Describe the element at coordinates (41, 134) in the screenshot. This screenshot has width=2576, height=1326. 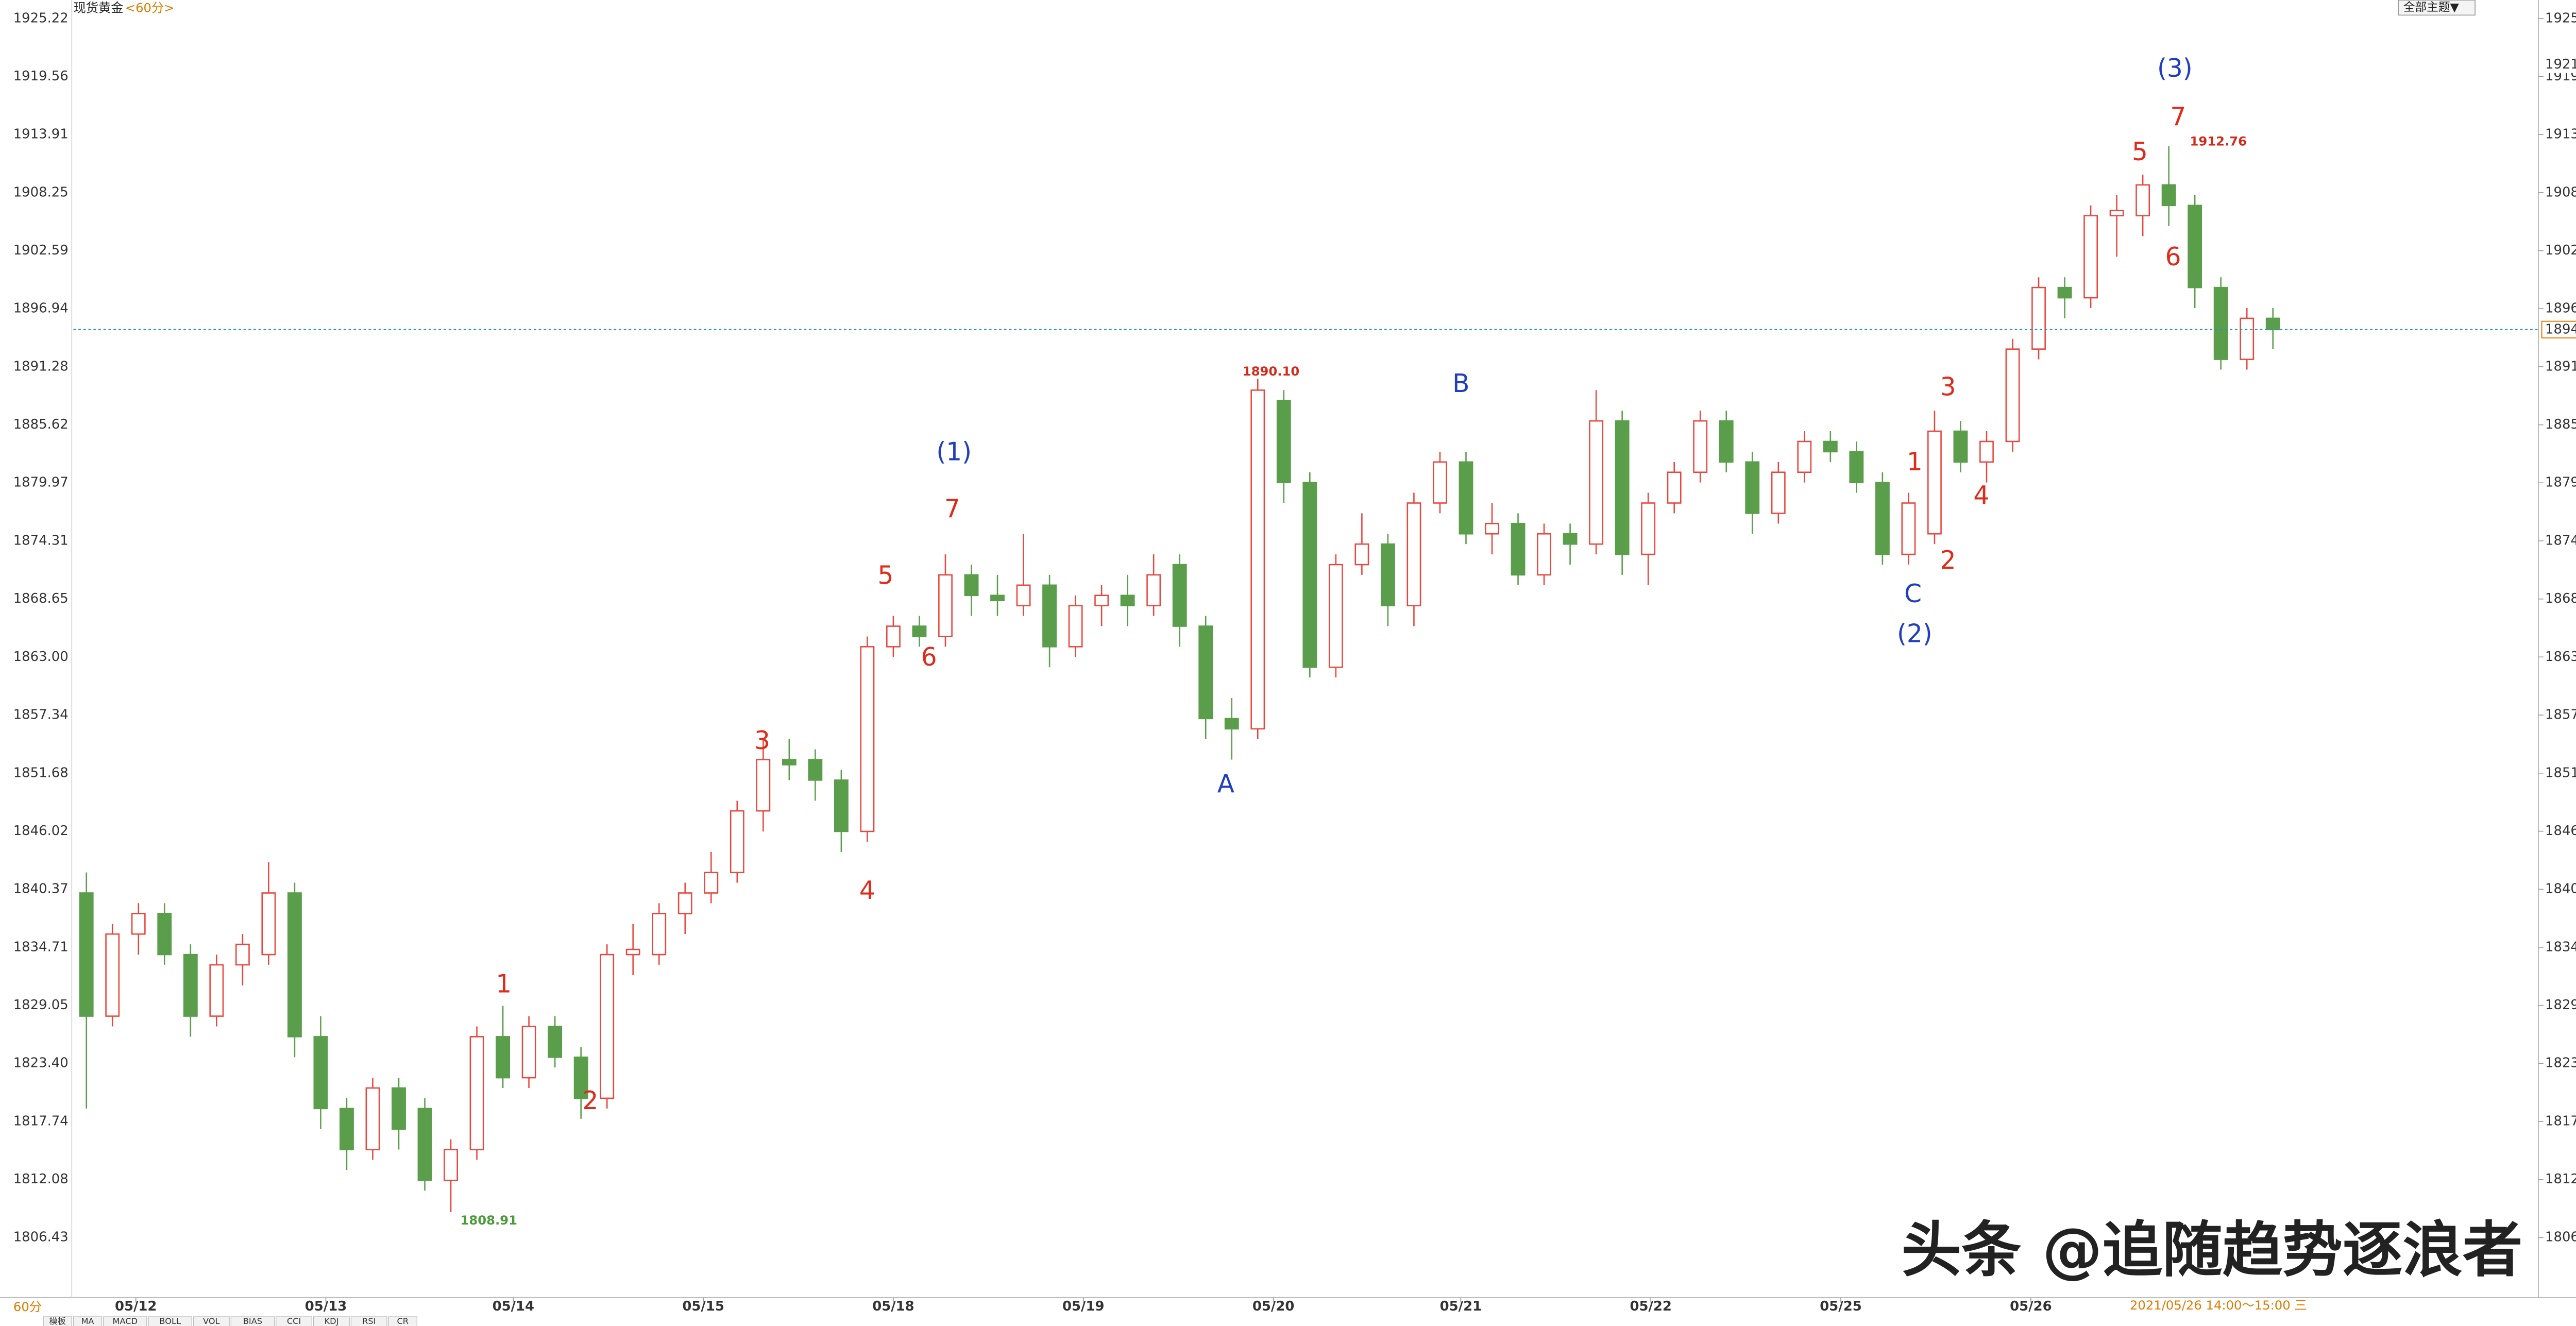
I see `y-tick-label-left: 1913.91` at that location.